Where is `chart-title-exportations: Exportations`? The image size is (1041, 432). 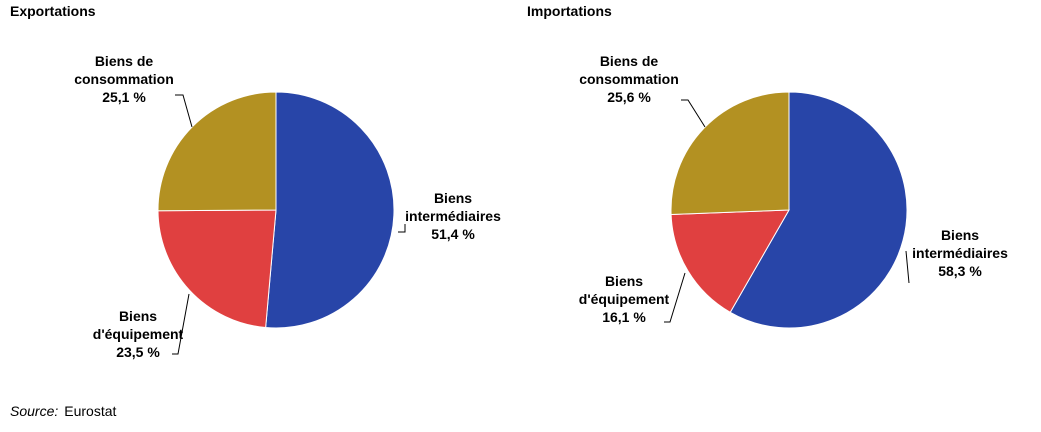
chart-title-exportations: Exportations is located at coordinates (53, 11).